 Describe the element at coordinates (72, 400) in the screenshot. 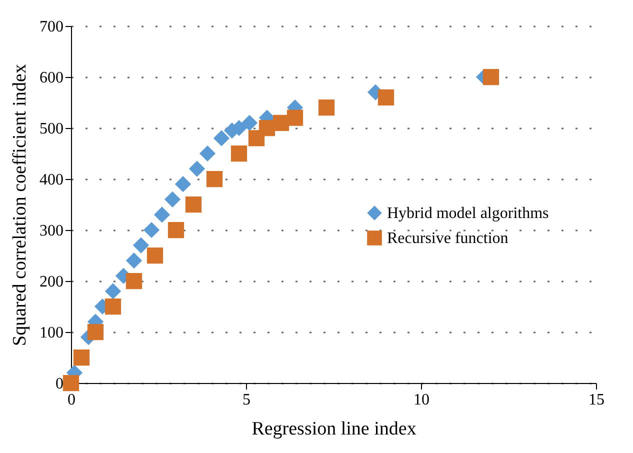

I see `x-tick-label: 0` at that location.